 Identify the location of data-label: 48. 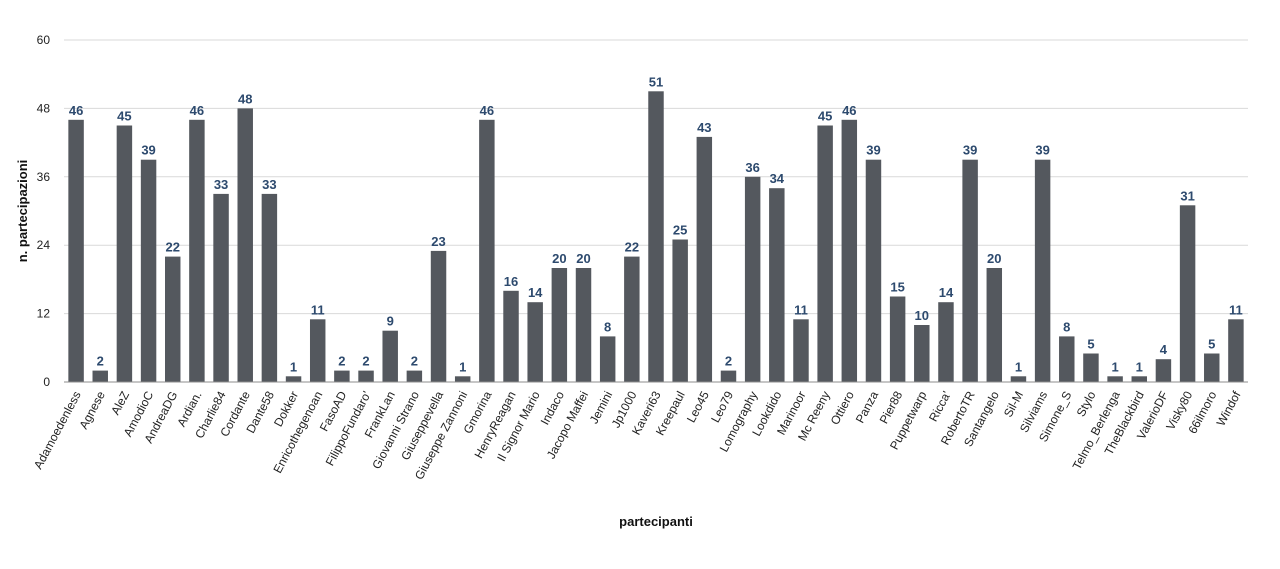
(245, 98).